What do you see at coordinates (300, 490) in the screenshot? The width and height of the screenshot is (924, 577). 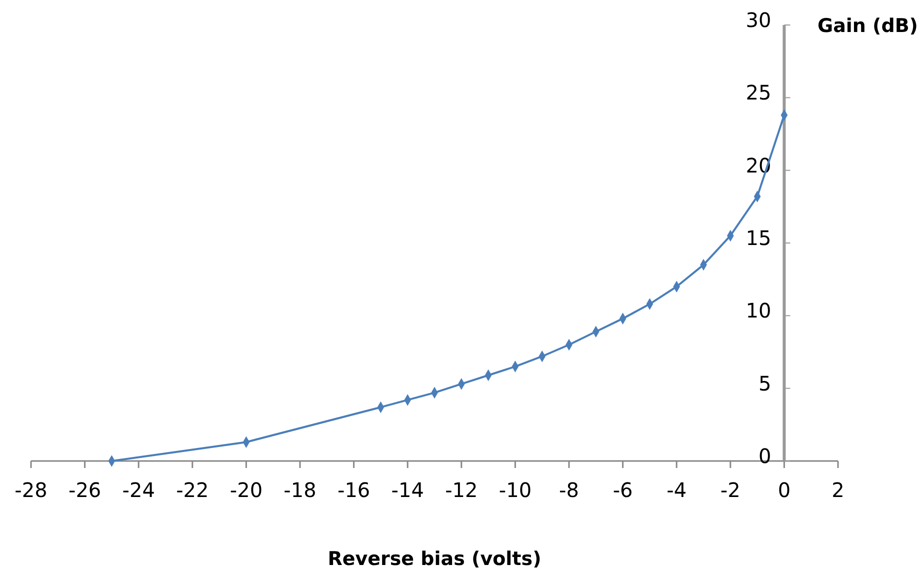 I see `x-tick-label: -18` at bounding box center [300, 490].